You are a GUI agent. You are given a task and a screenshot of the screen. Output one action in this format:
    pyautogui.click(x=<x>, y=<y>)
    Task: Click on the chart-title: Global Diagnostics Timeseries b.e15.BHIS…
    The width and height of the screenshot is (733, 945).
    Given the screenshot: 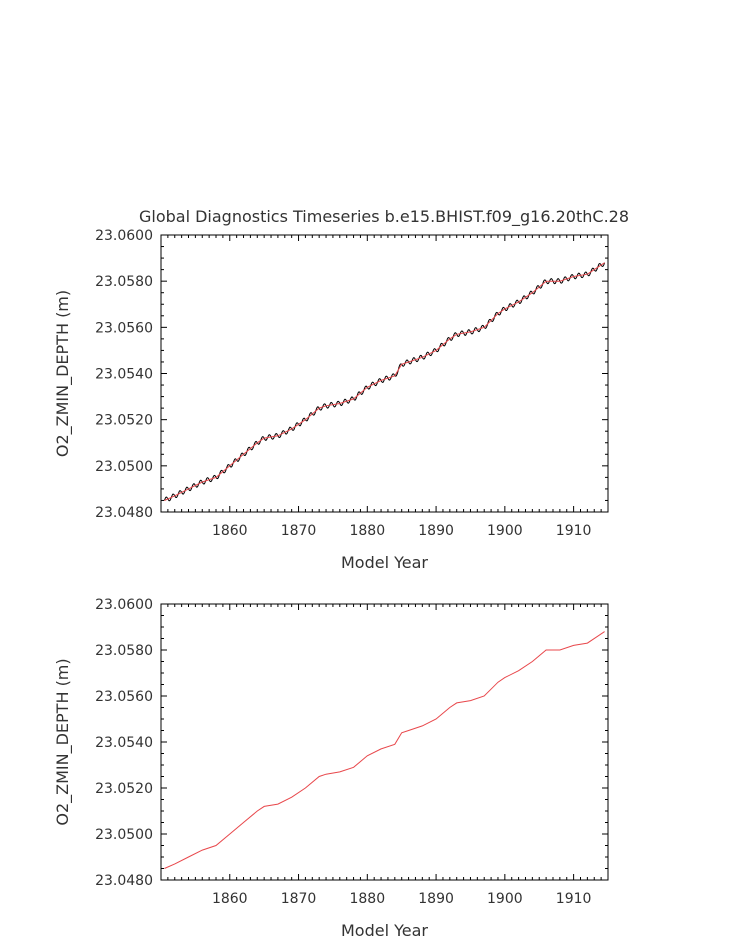 What is the action you would take?
    pyautogui.click(x=384, y=217)
    